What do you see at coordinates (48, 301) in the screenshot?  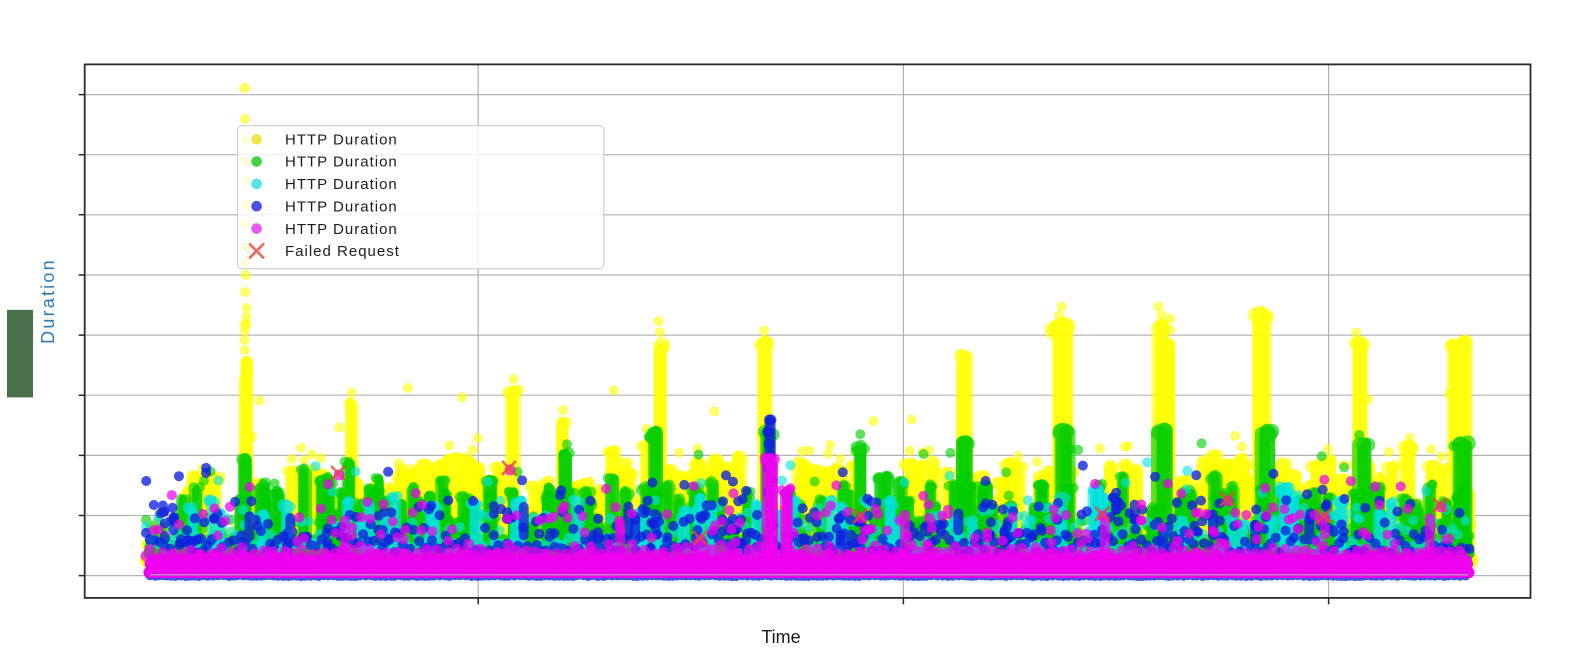 I see `svg-text: Duration` at bounding box center [48, 301].